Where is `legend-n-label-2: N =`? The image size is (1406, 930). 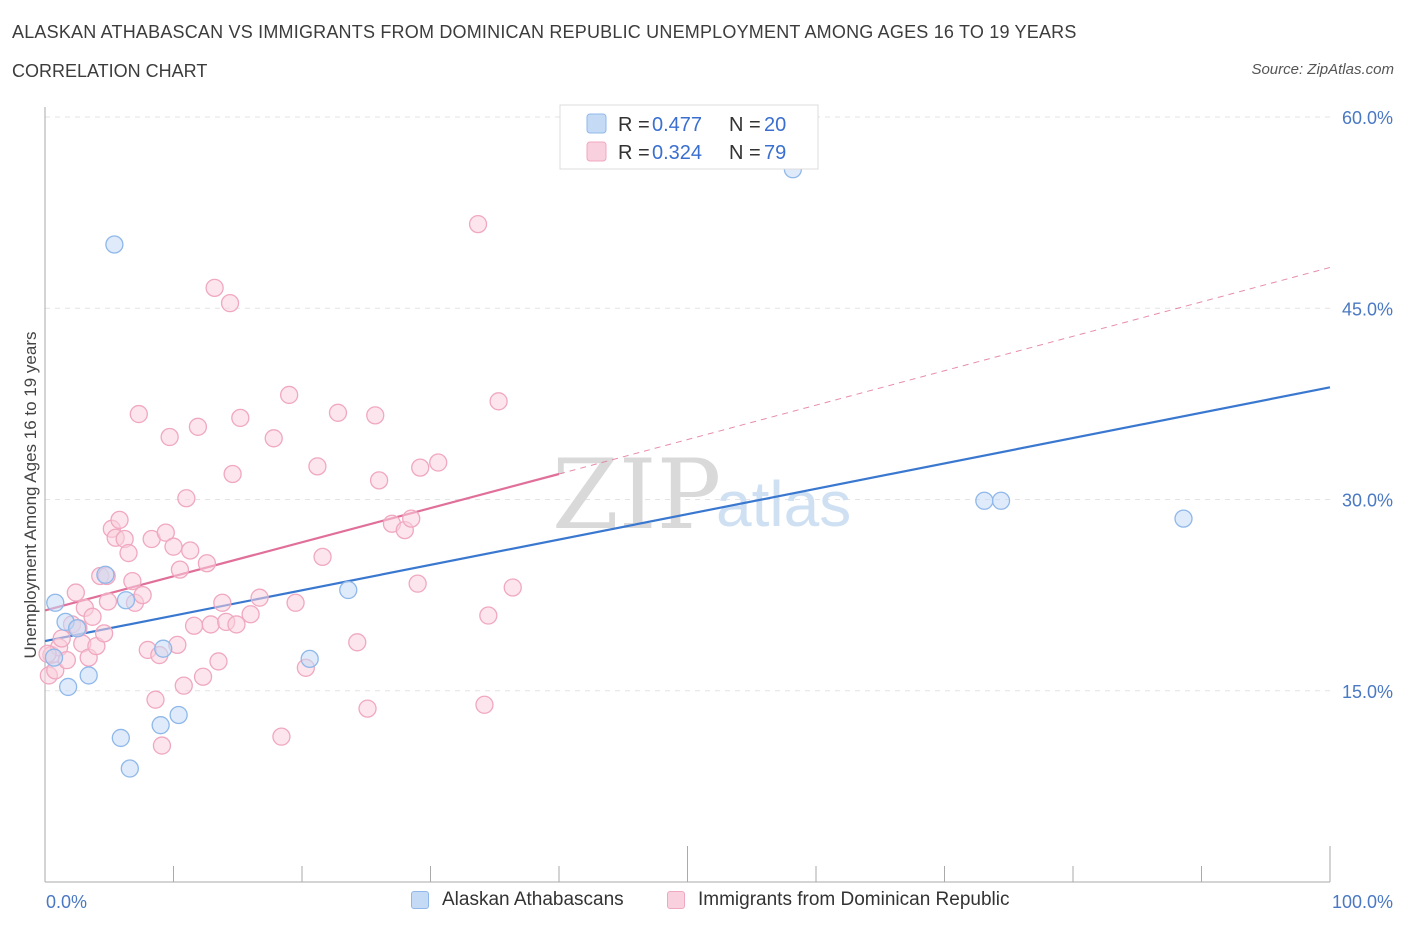
legend-n-label-2: N = is located at coordinates (745, 153).